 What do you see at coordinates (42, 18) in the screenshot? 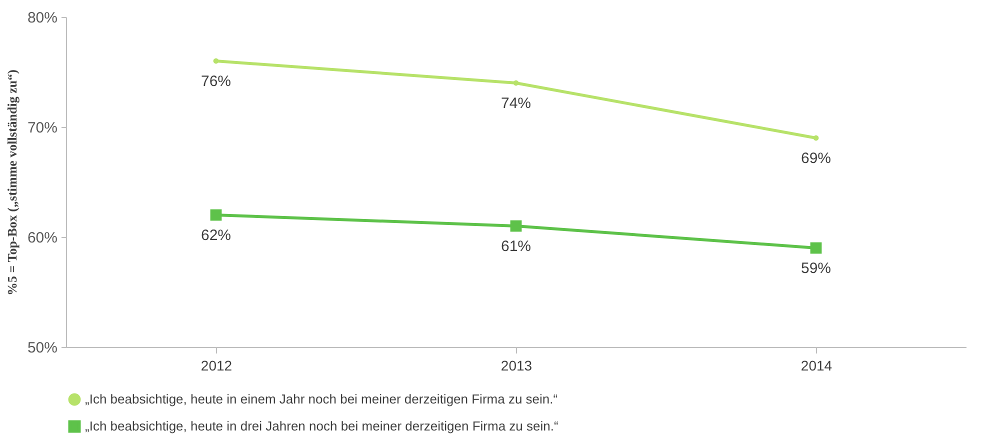
I see `y-tick-label: 80%` at bounding box center [42, 18].